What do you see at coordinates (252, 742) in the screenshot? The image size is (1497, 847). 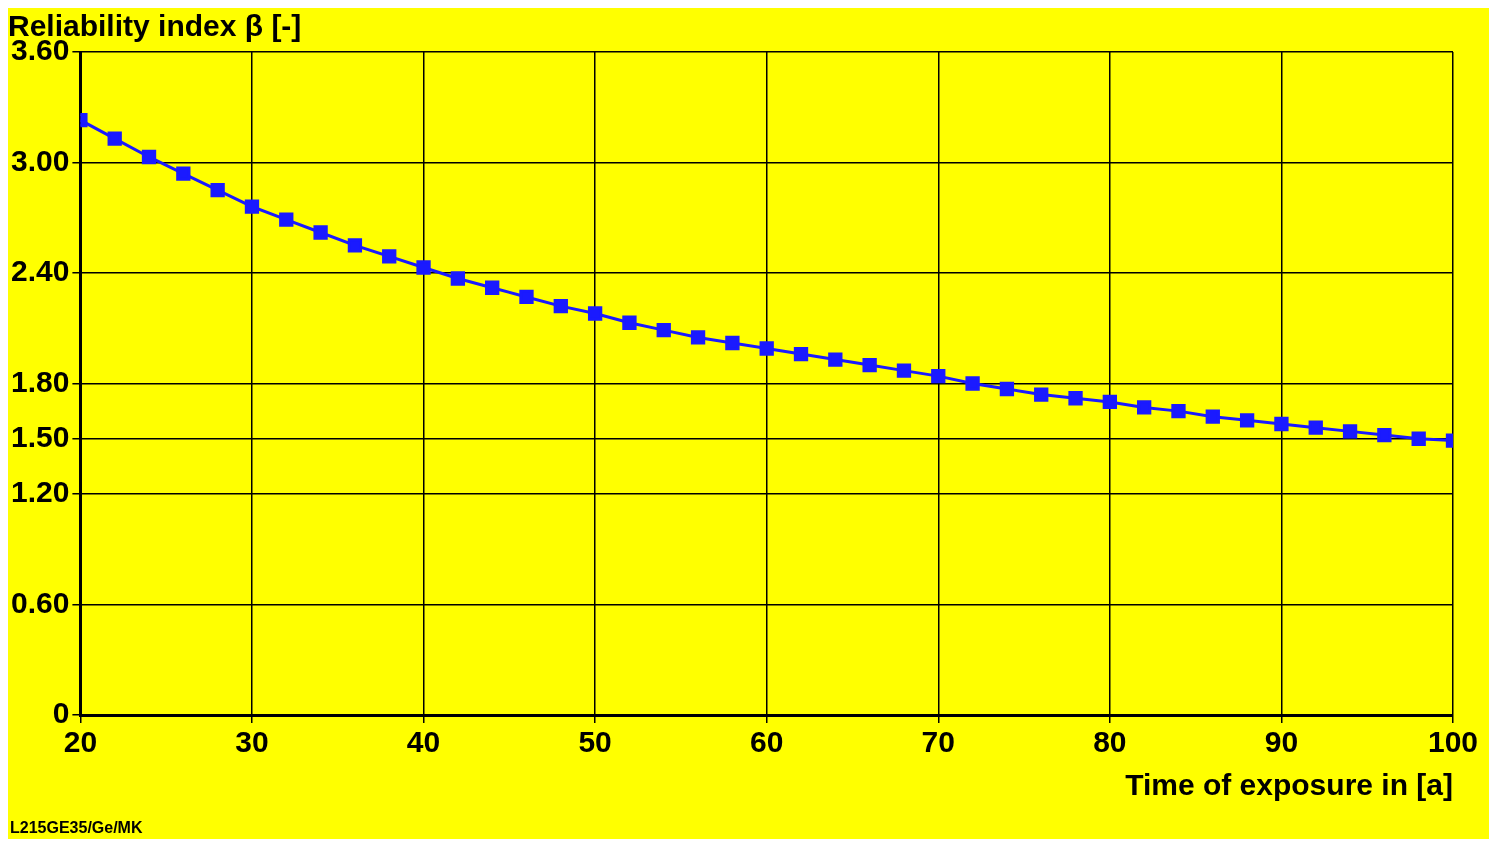 I see `x-tick-label: 30` at bounding box center [252, 742].